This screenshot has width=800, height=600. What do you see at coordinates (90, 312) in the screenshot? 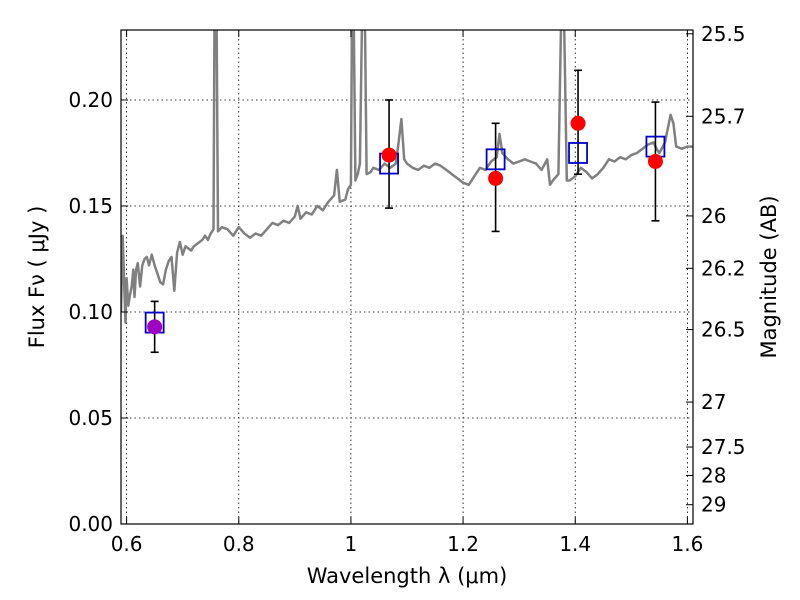
I see `y-tick-label: 0.10` at bounding box center [90, 312].